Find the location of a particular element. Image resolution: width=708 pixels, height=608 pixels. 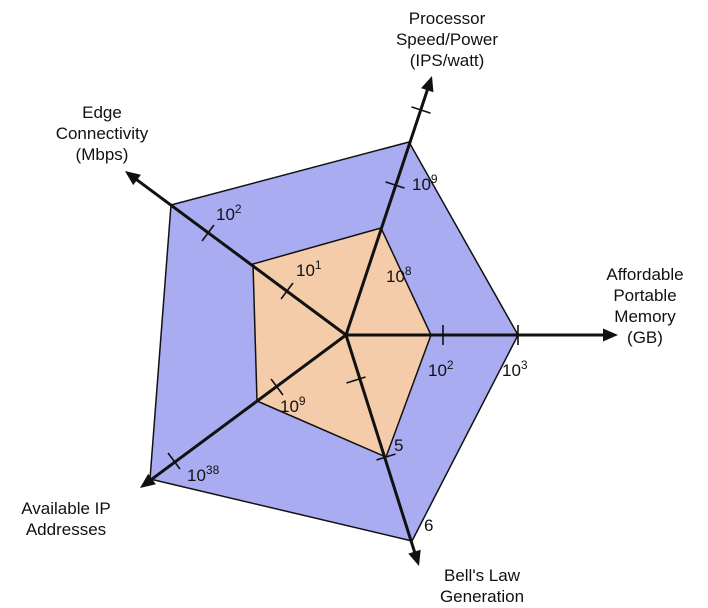

axis-line-bells-law is located at coordinates (380, 445).